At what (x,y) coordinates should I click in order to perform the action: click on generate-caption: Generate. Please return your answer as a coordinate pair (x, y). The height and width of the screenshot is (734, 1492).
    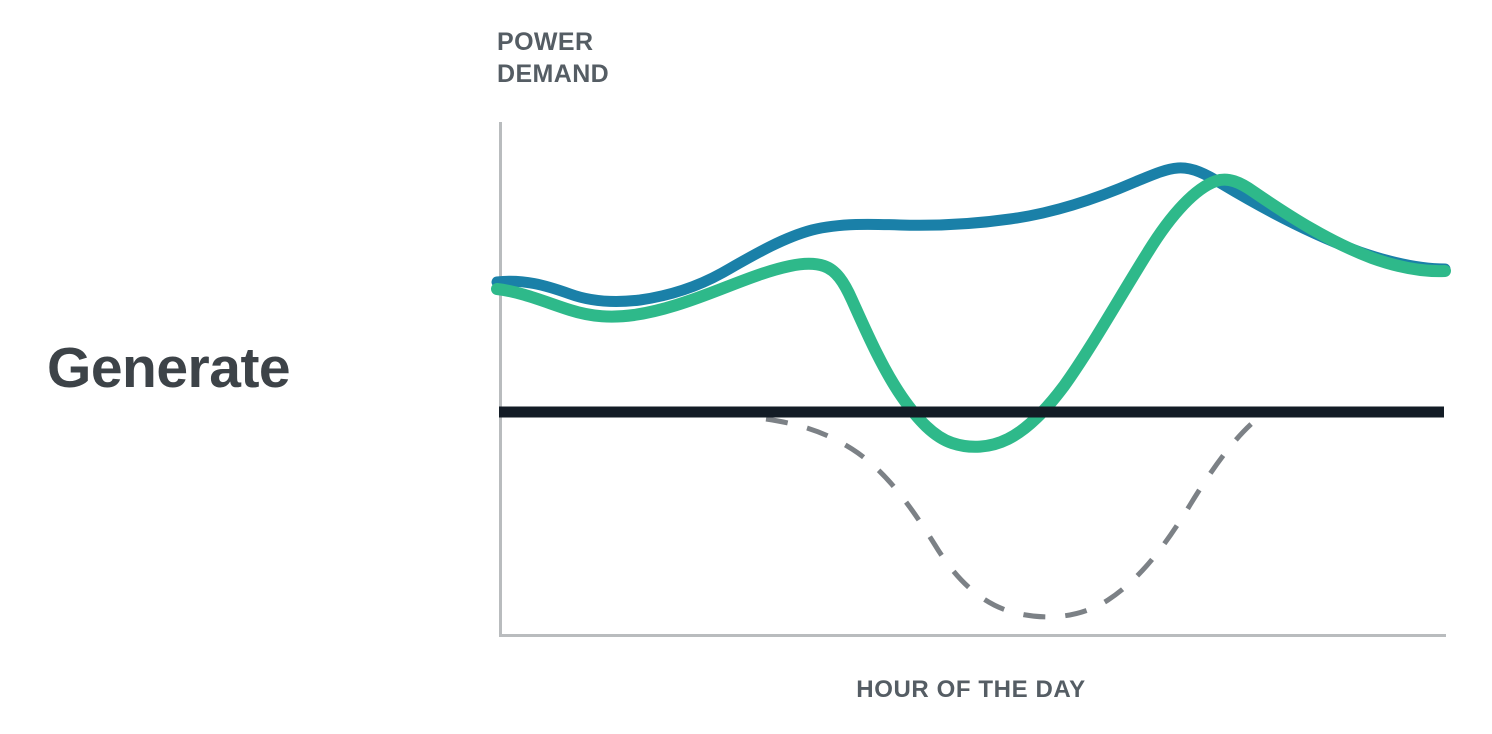
    Looking at the image, I should click on (169, 368).